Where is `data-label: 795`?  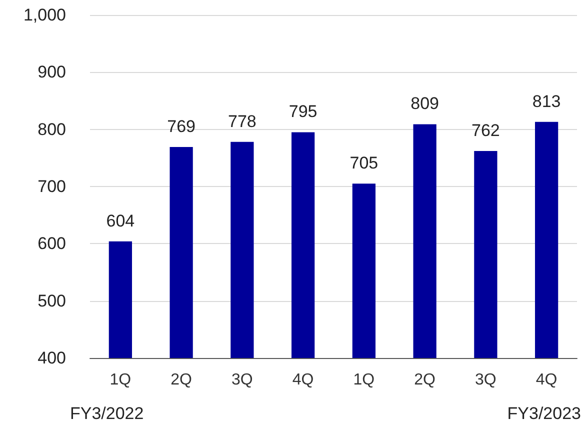 data-label: 795 is located at coordinates (303, 112).